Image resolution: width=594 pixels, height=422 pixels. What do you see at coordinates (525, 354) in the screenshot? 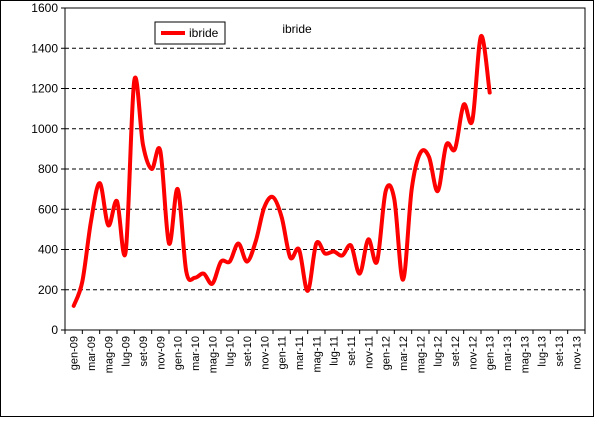
I see `x-tick-label: mag-13` at bounding box center [525, 354].